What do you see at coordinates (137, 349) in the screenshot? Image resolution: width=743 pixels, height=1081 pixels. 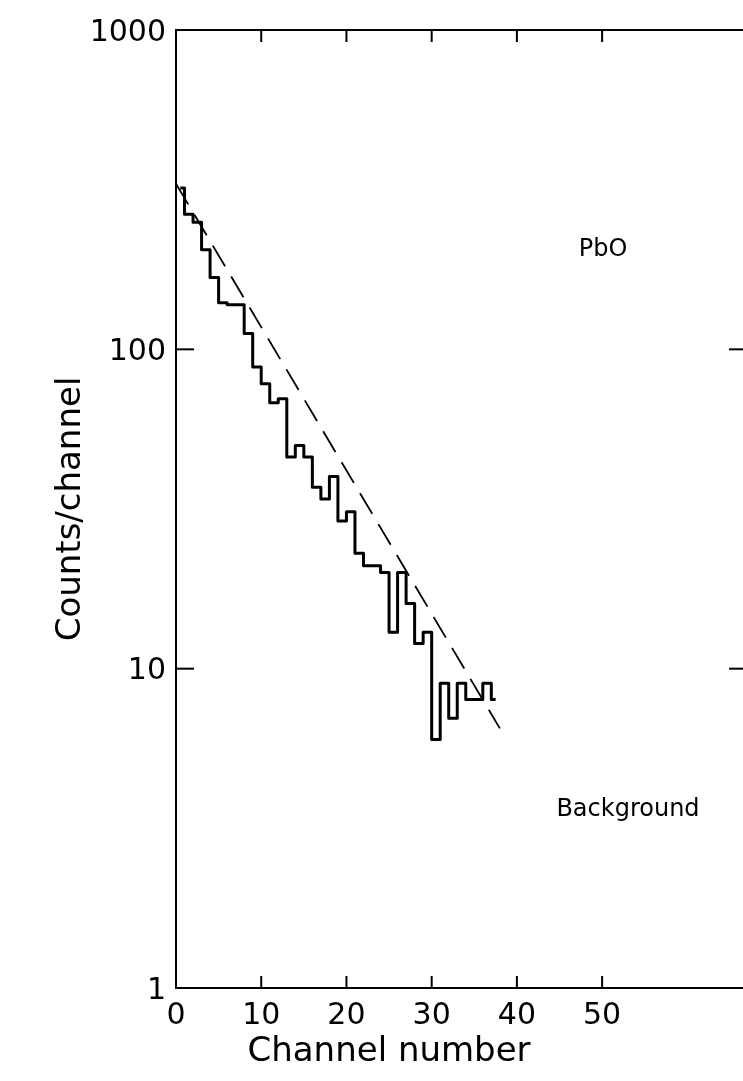 I see `y-tick-label: 100` at bounding box center [137, 349].